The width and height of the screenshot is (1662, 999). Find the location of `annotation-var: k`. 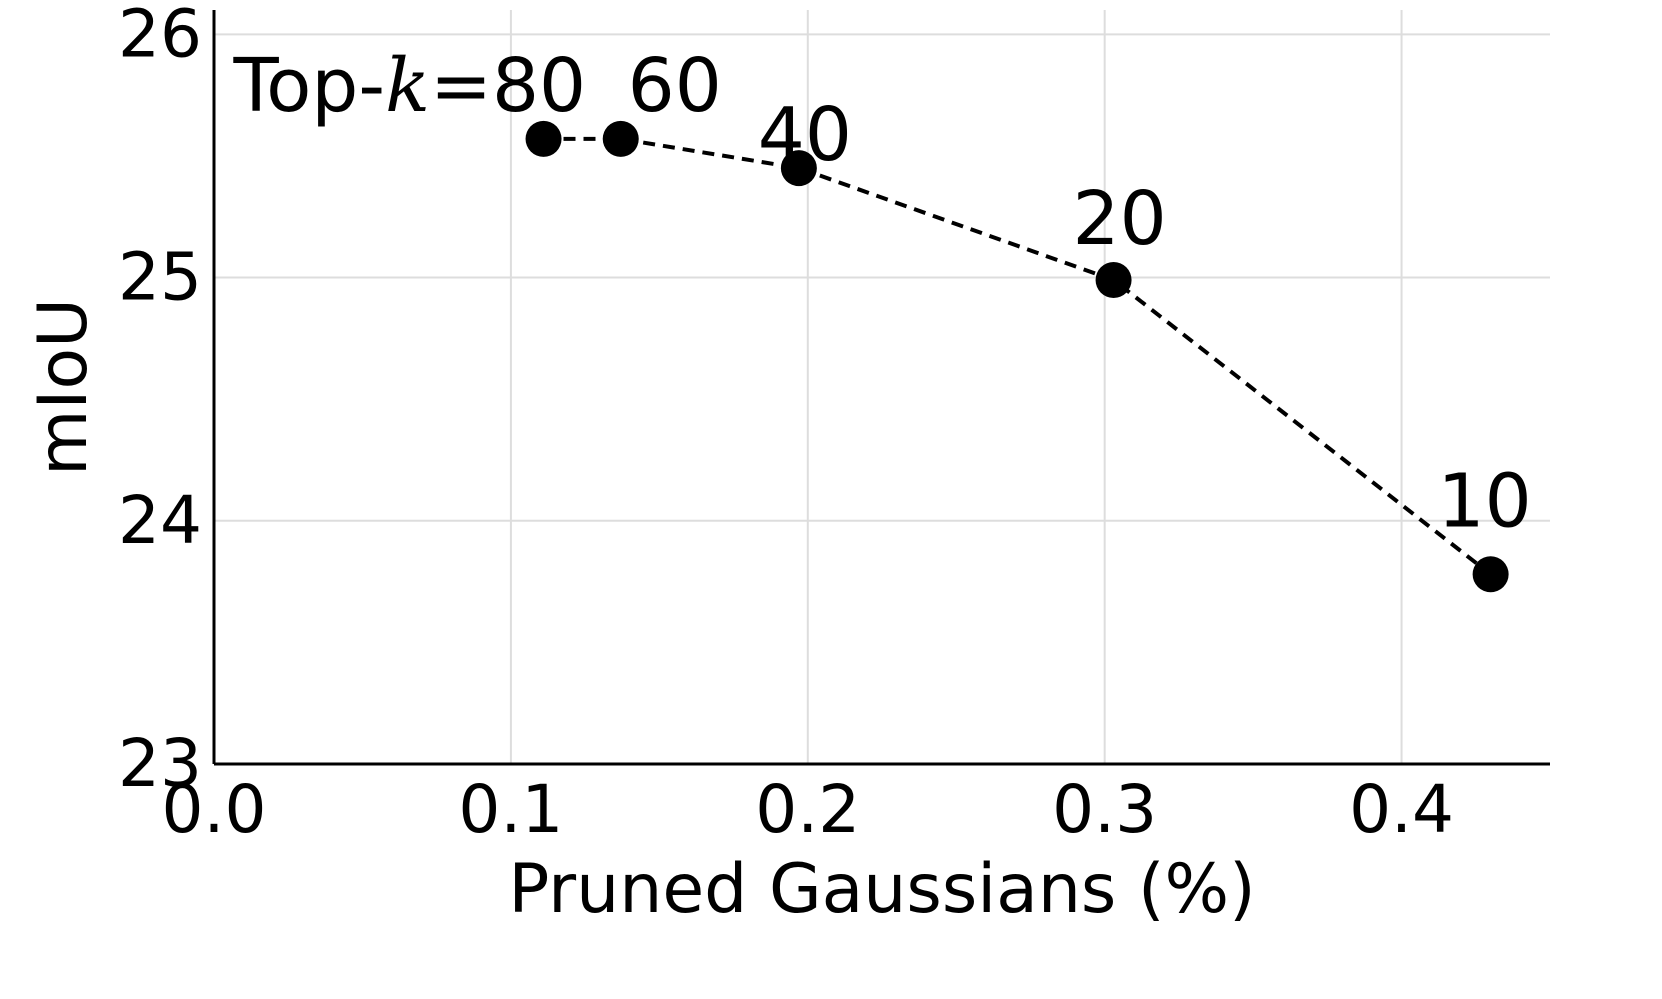

annotation-var: k is located at coordinates (407, 86).